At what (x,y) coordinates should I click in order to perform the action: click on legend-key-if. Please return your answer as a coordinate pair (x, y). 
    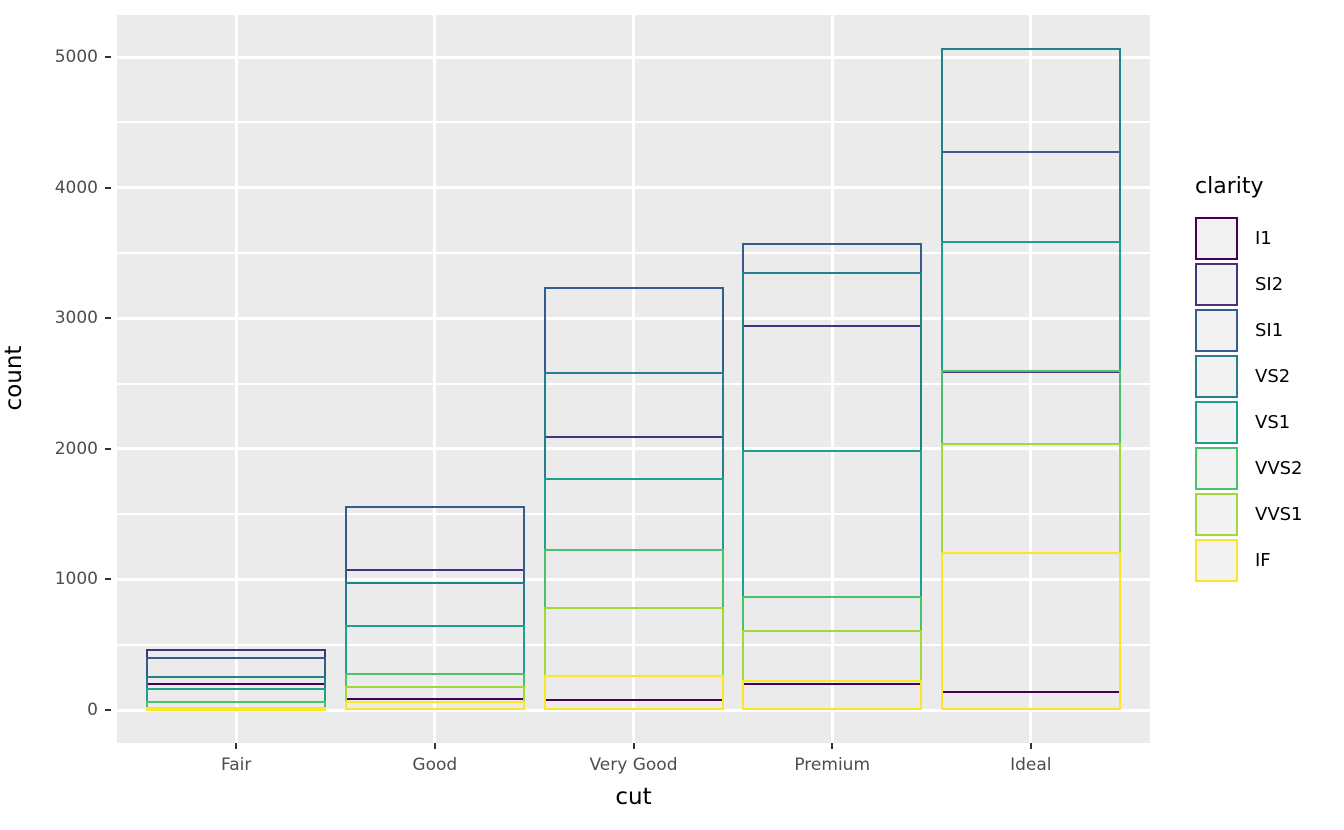
    Looking at the image, I should click on (1216, 560).